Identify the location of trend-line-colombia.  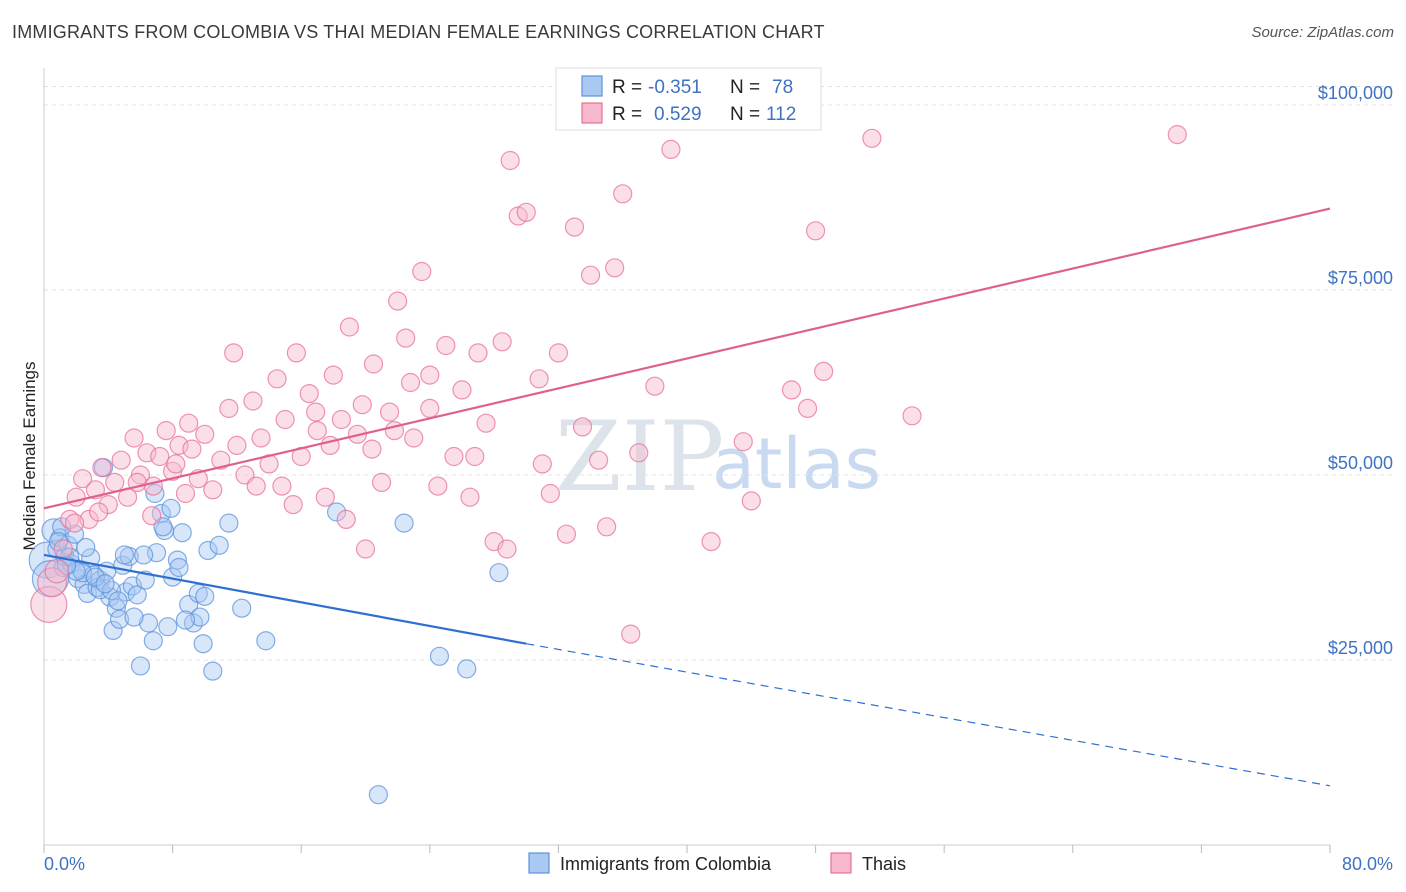
(285, 599).